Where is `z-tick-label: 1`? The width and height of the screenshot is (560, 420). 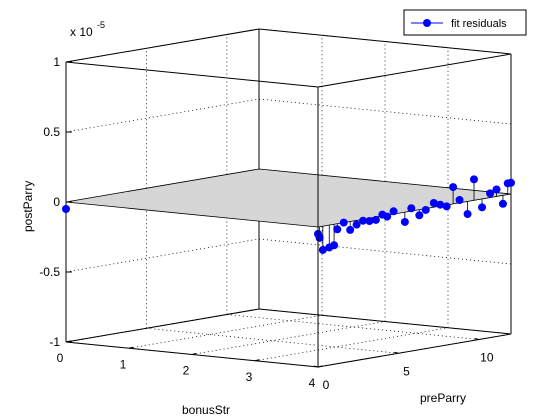
z-tick-label: 1 is located at coordinates (56, 62).